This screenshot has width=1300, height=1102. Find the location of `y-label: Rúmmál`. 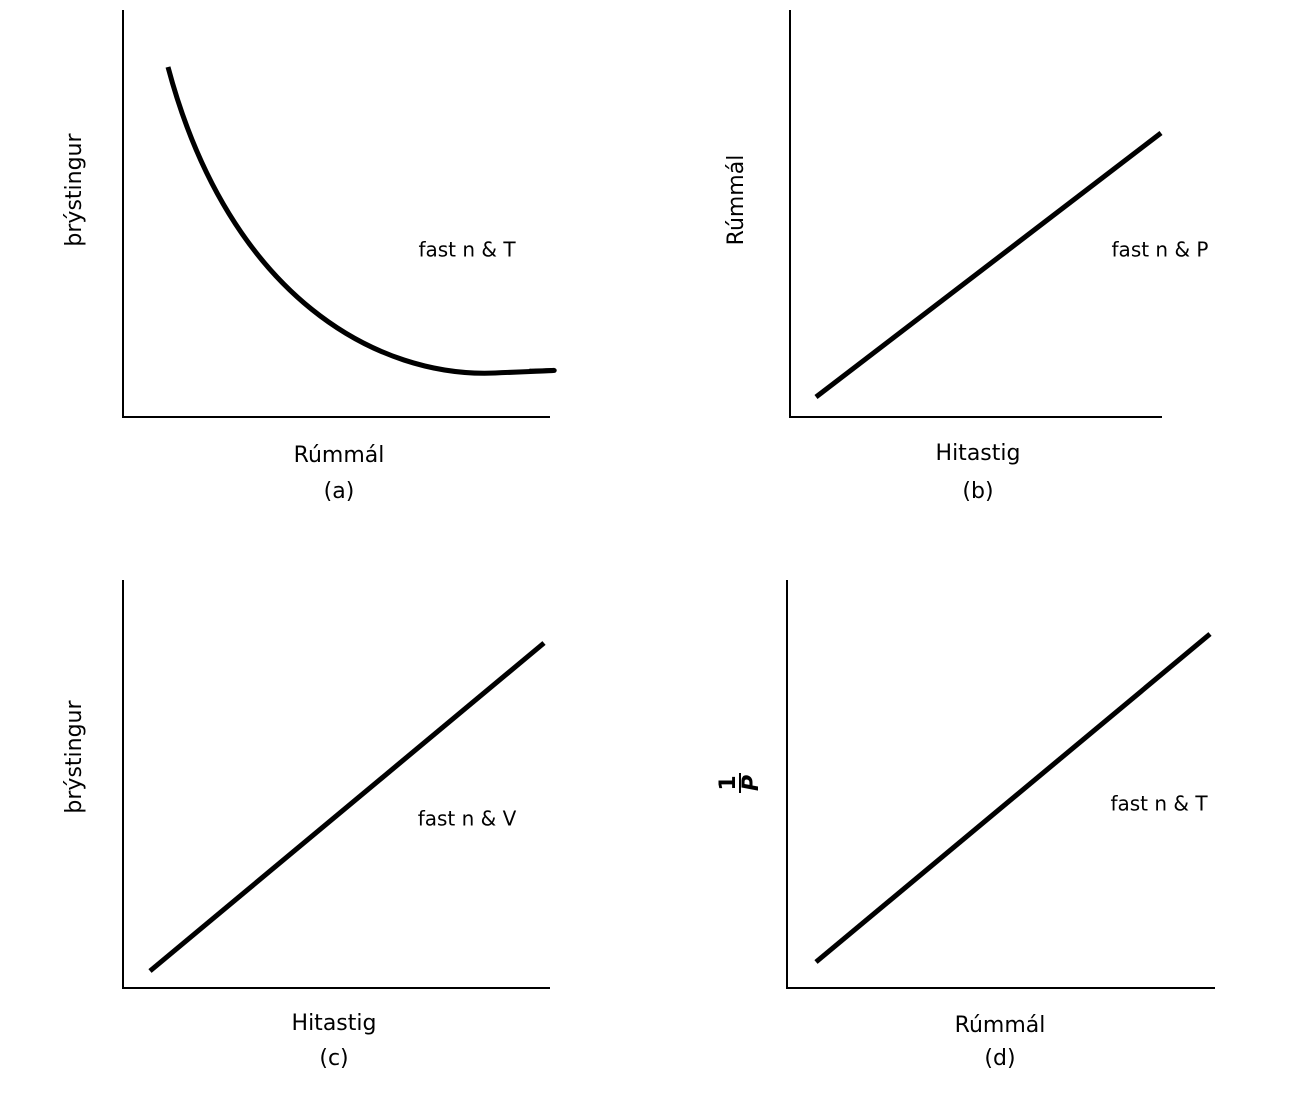

y-label: Rúmmál is located at coordinates (736, 200).